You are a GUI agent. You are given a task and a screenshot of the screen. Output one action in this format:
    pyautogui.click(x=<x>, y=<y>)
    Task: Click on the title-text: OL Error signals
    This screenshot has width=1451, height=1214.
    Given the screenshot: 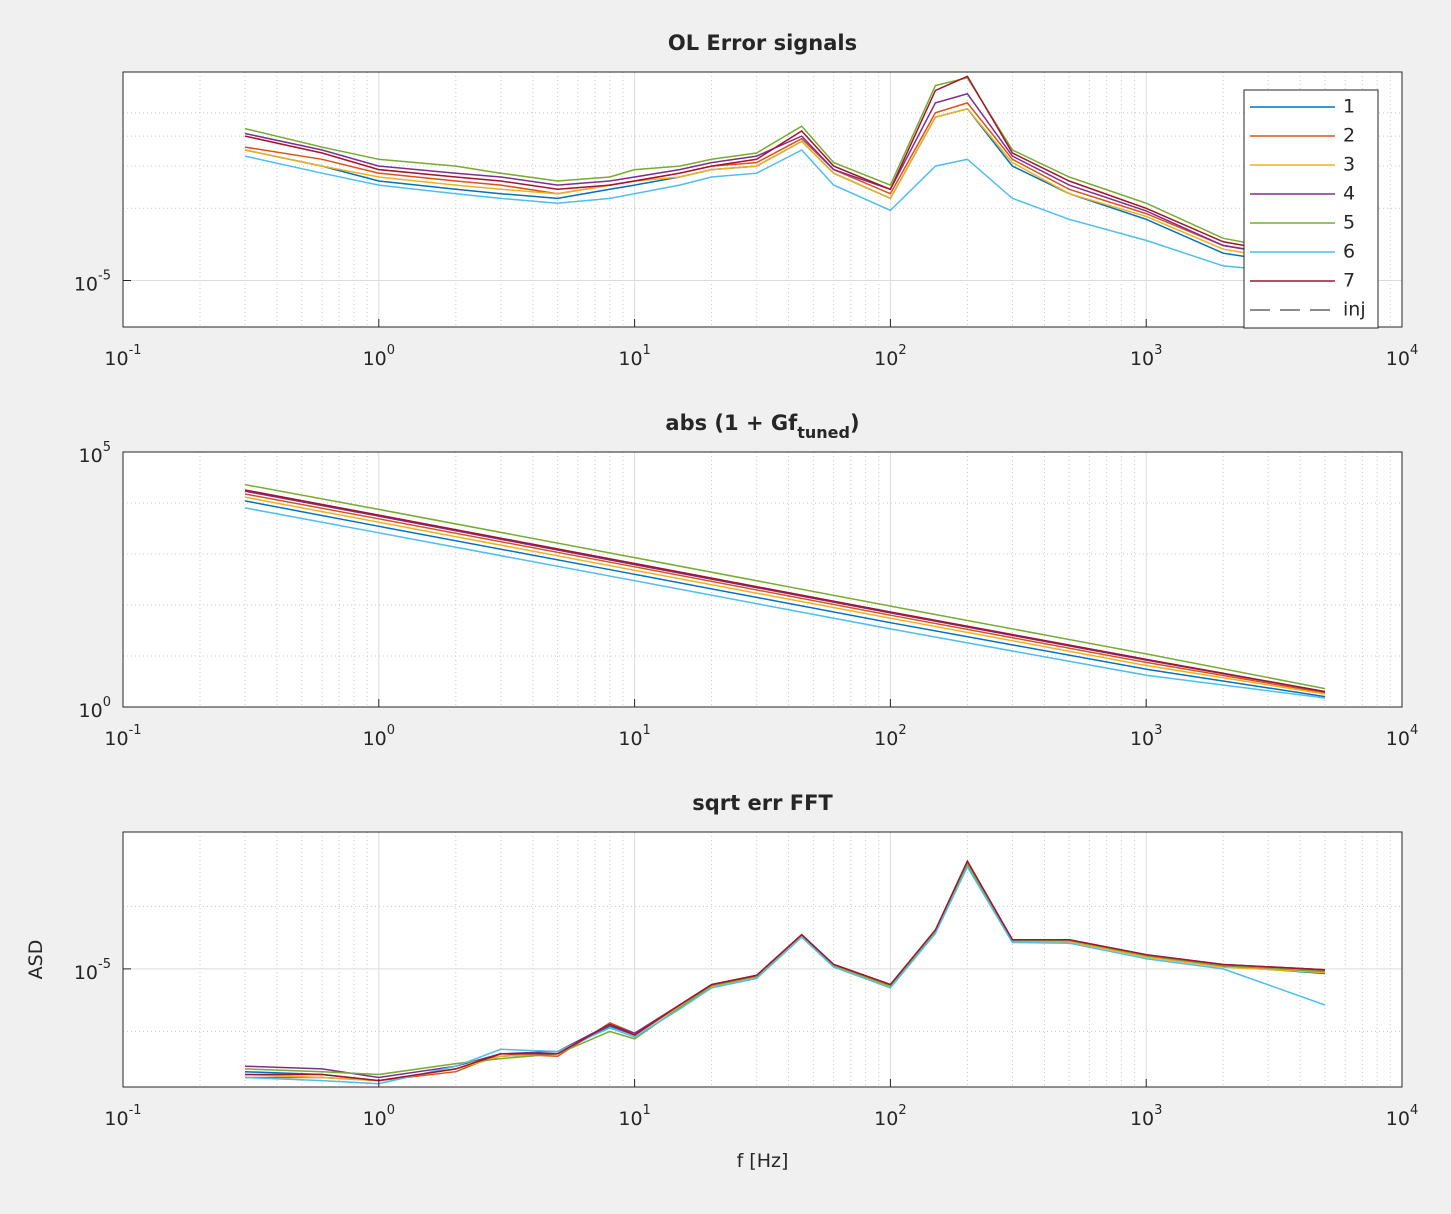 What is the action you would take?
    pyautogui.click(x=762, y=43)
    